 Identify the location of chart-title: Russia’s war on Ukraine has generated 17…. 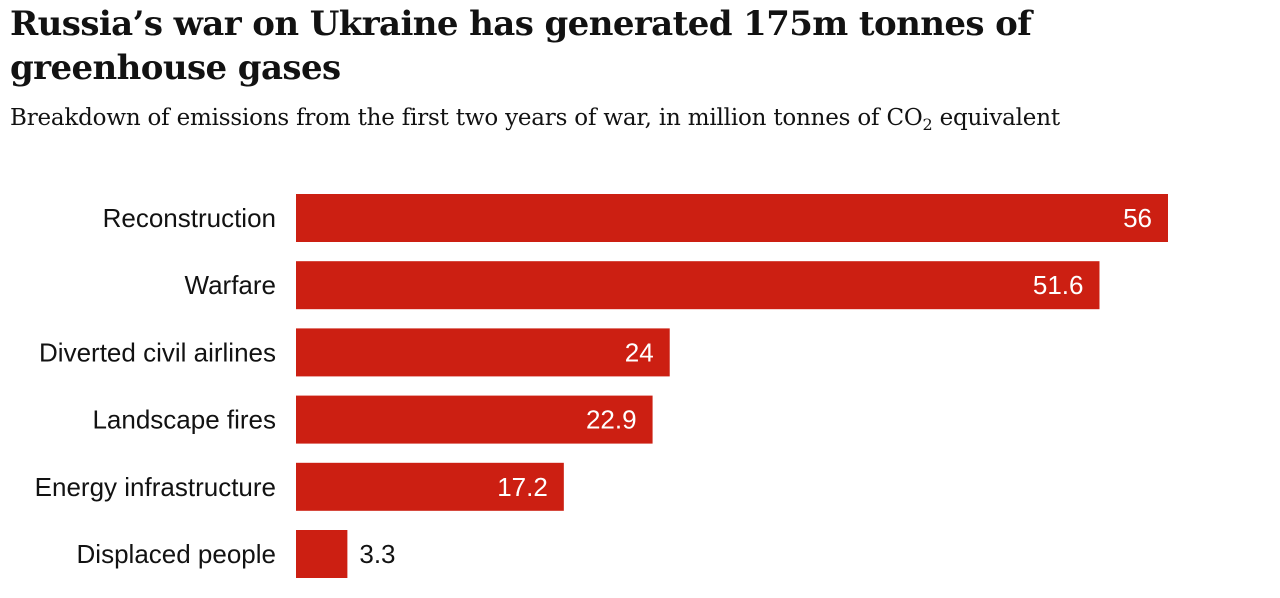
(521, 46).